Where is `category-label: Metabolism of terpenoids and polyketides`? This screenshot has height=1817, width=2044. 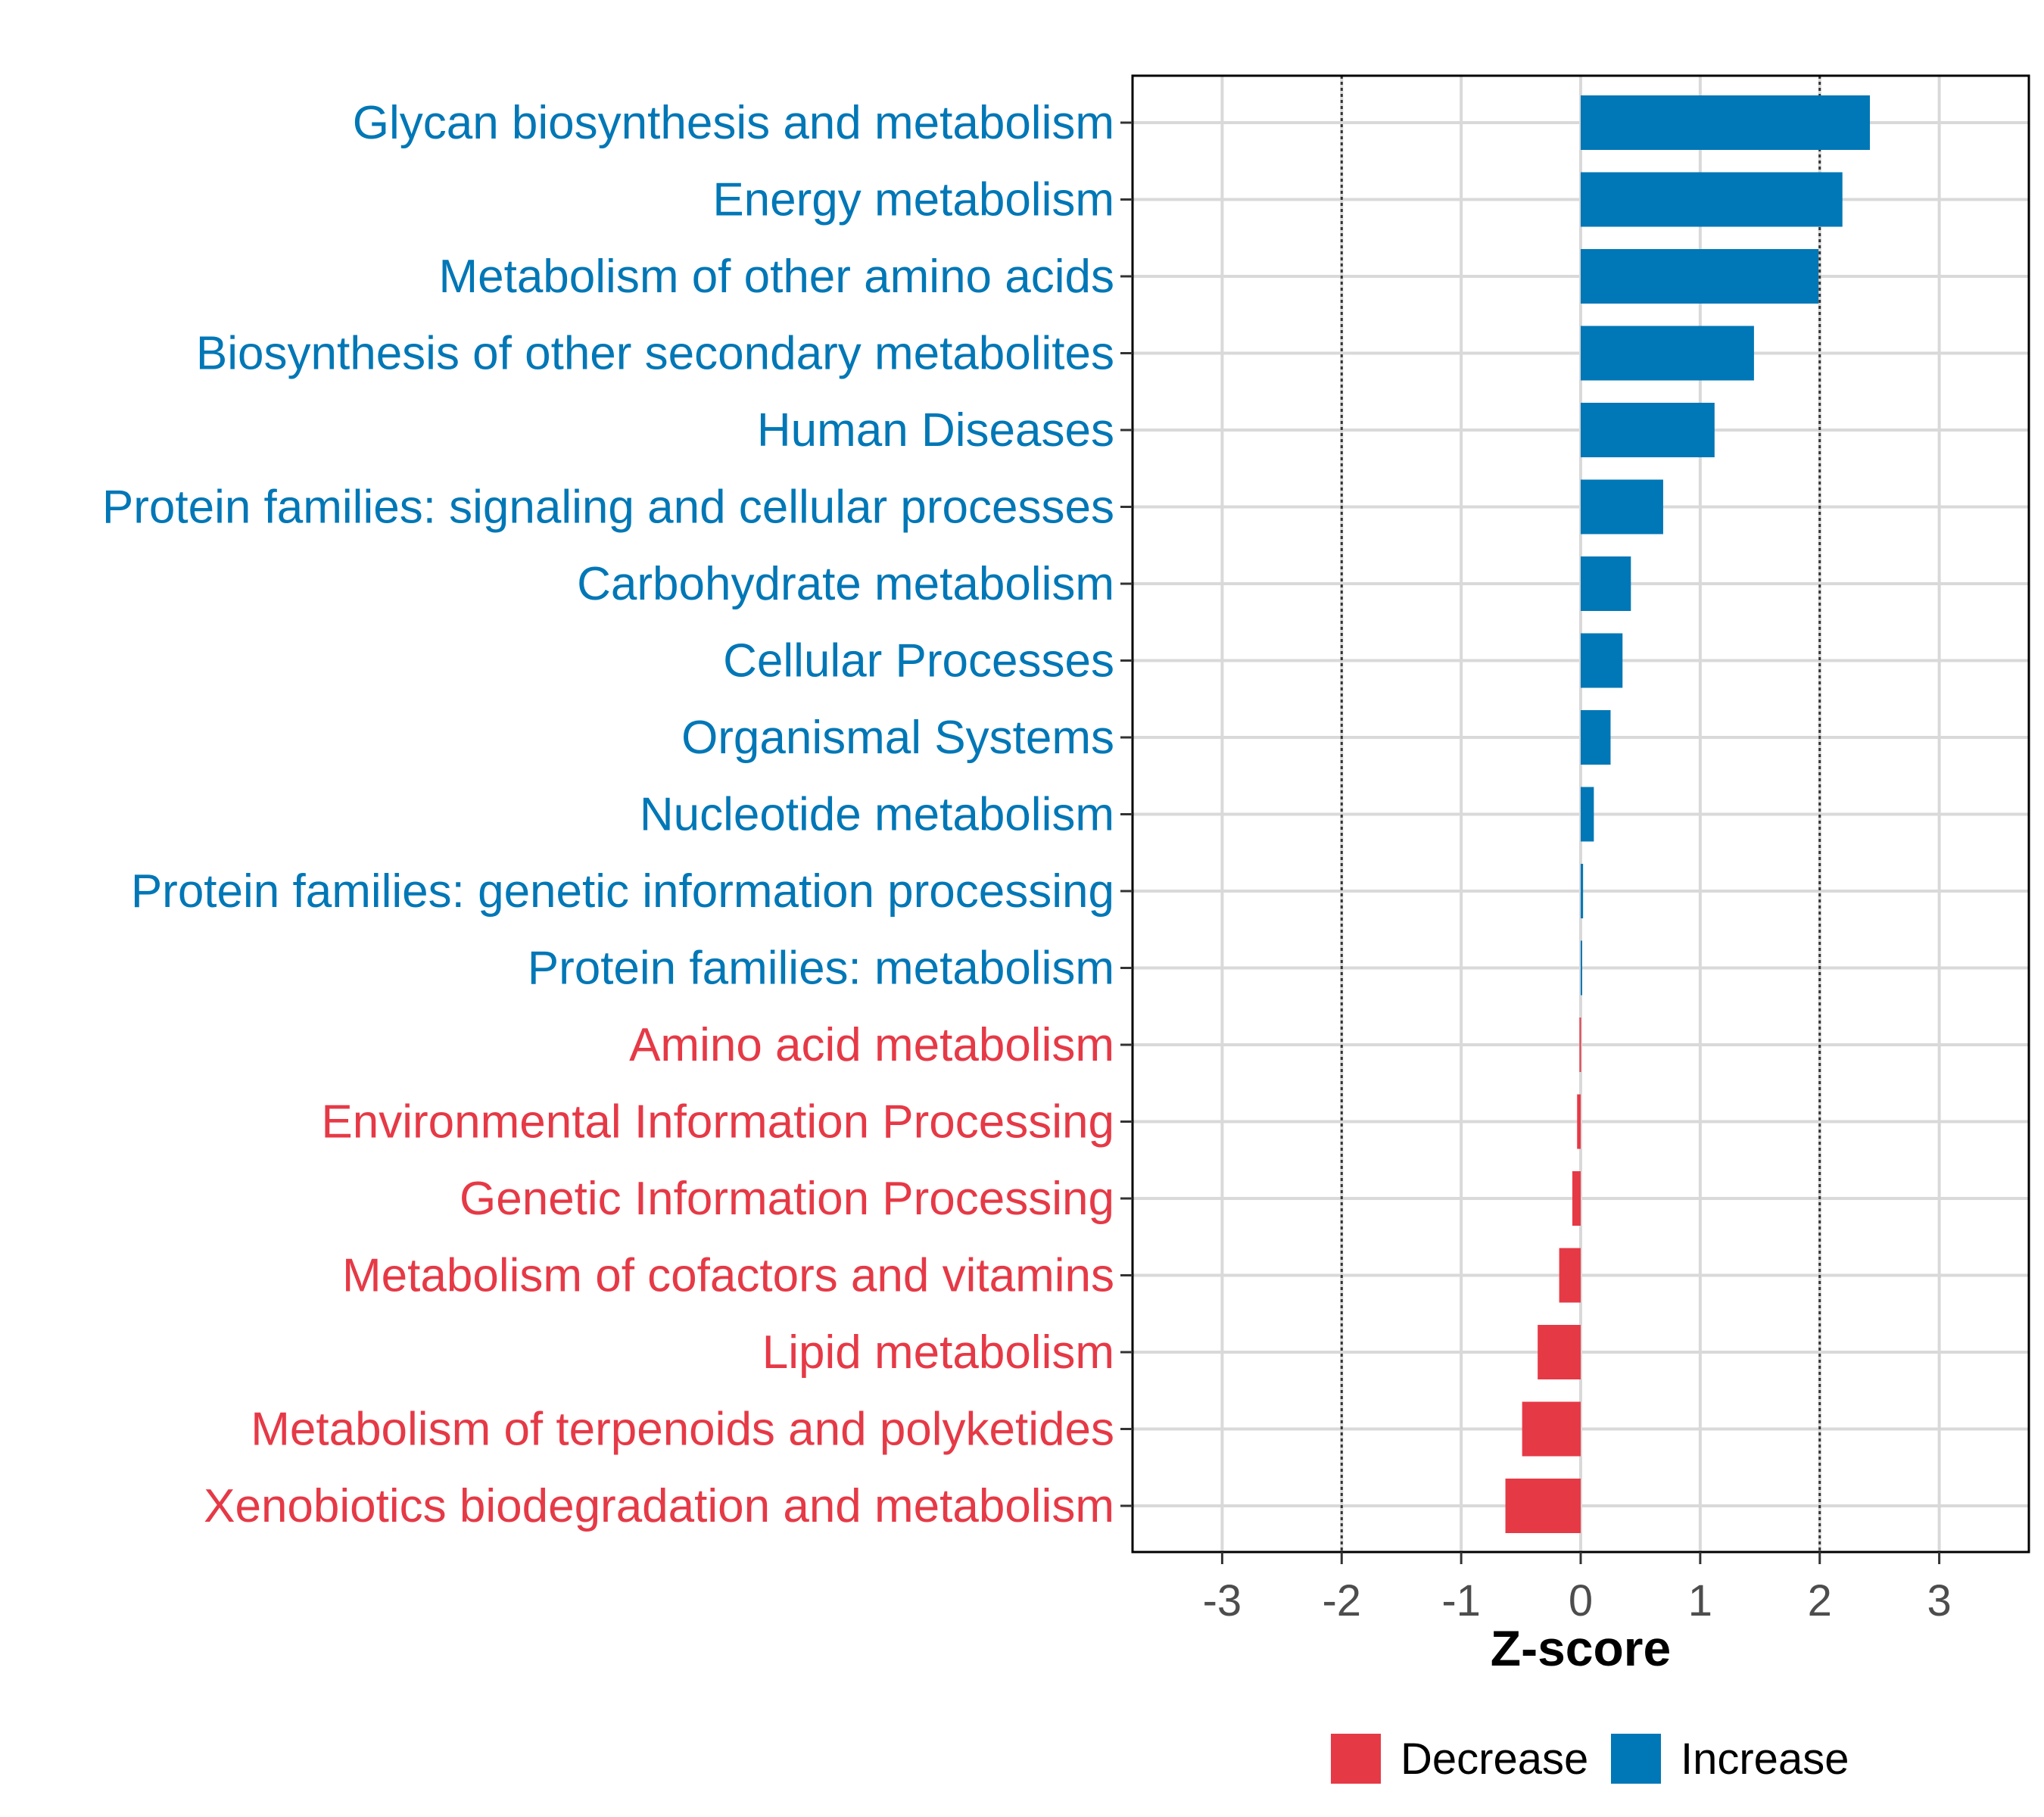 category-label: Metabolism of terpenoids and polyketides is located at coordinates (682, 1430).